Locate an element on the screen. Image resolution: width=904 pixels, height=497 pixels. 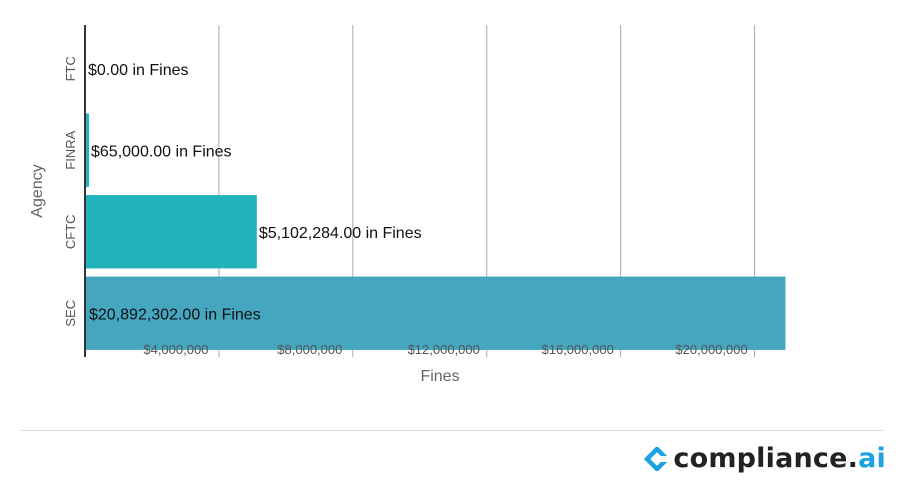
bar-sec is located at coordinates (436, 313).